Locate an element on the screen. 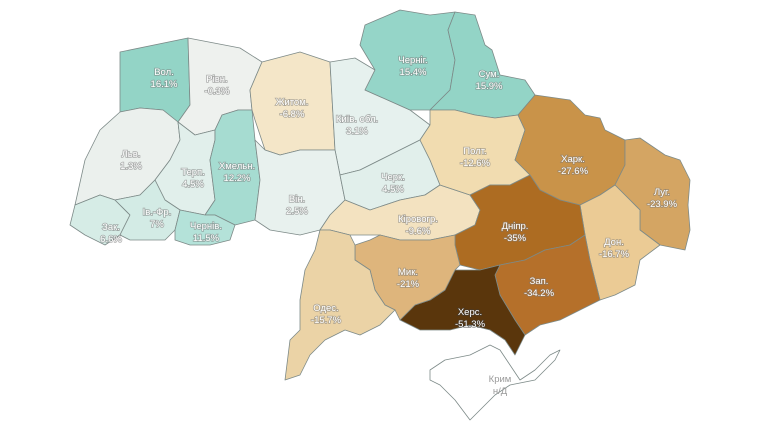  region-value-label: 2.5% is located at coordinates (297, 211).